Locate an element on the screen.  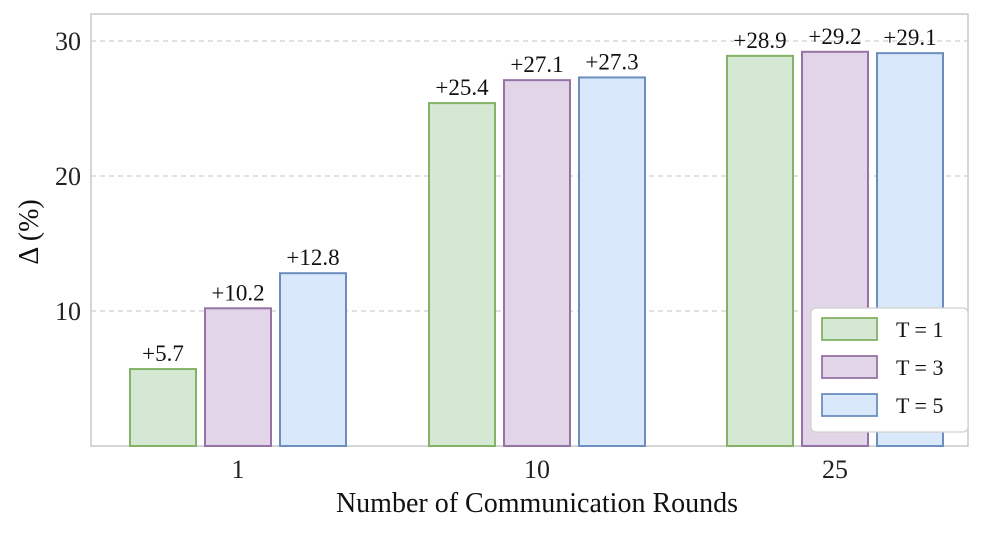
legend-items: T = 1 T = 3 T = 5 is located at coordinates (882, 367).